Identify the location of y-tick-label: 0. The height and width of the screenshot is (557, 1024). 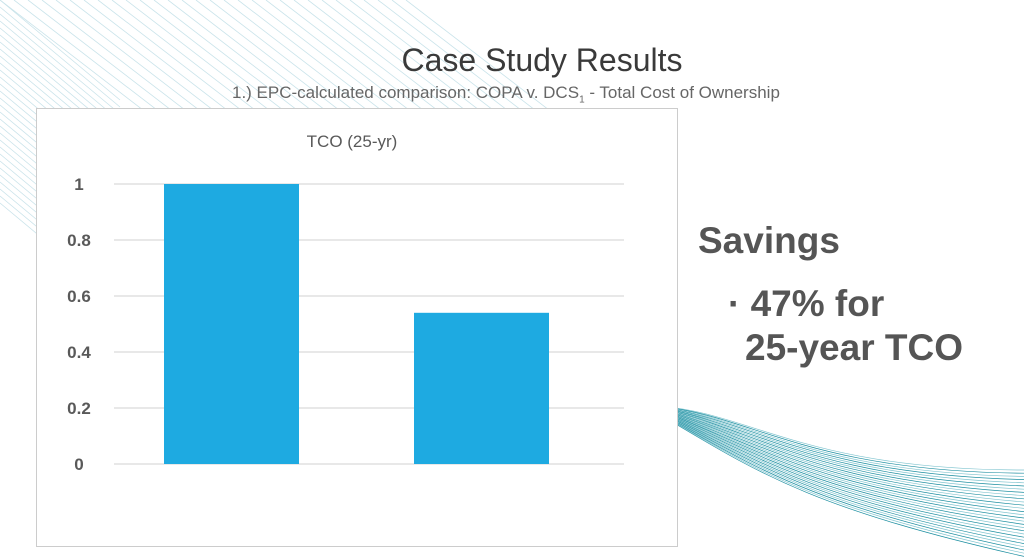
(78, 464).